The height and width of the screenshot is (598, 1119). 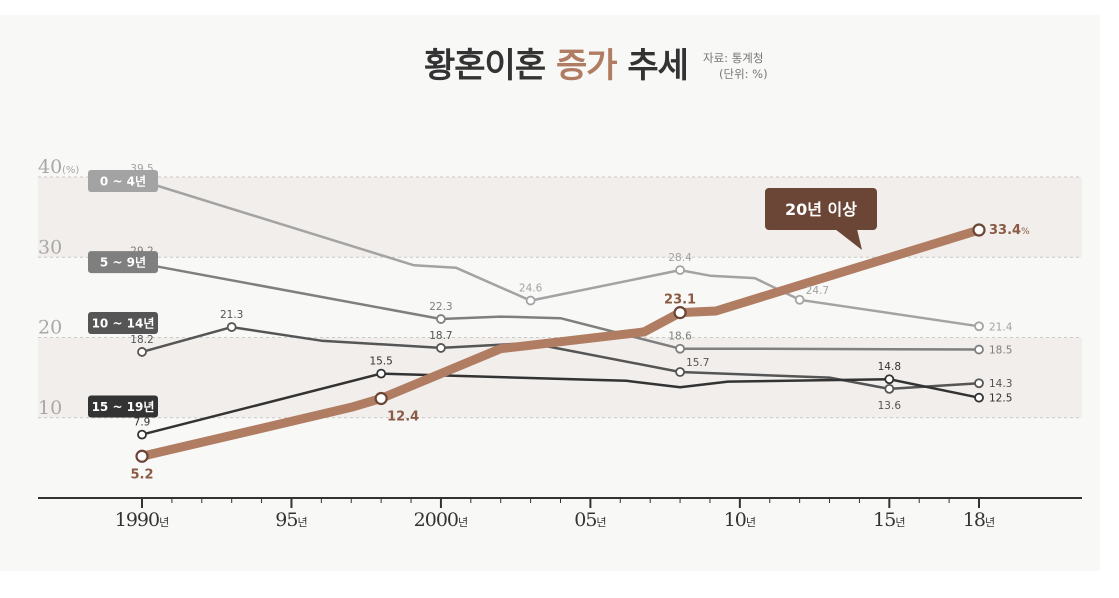 I want to click on data-label: 24.7, so click(x=817, y=291).